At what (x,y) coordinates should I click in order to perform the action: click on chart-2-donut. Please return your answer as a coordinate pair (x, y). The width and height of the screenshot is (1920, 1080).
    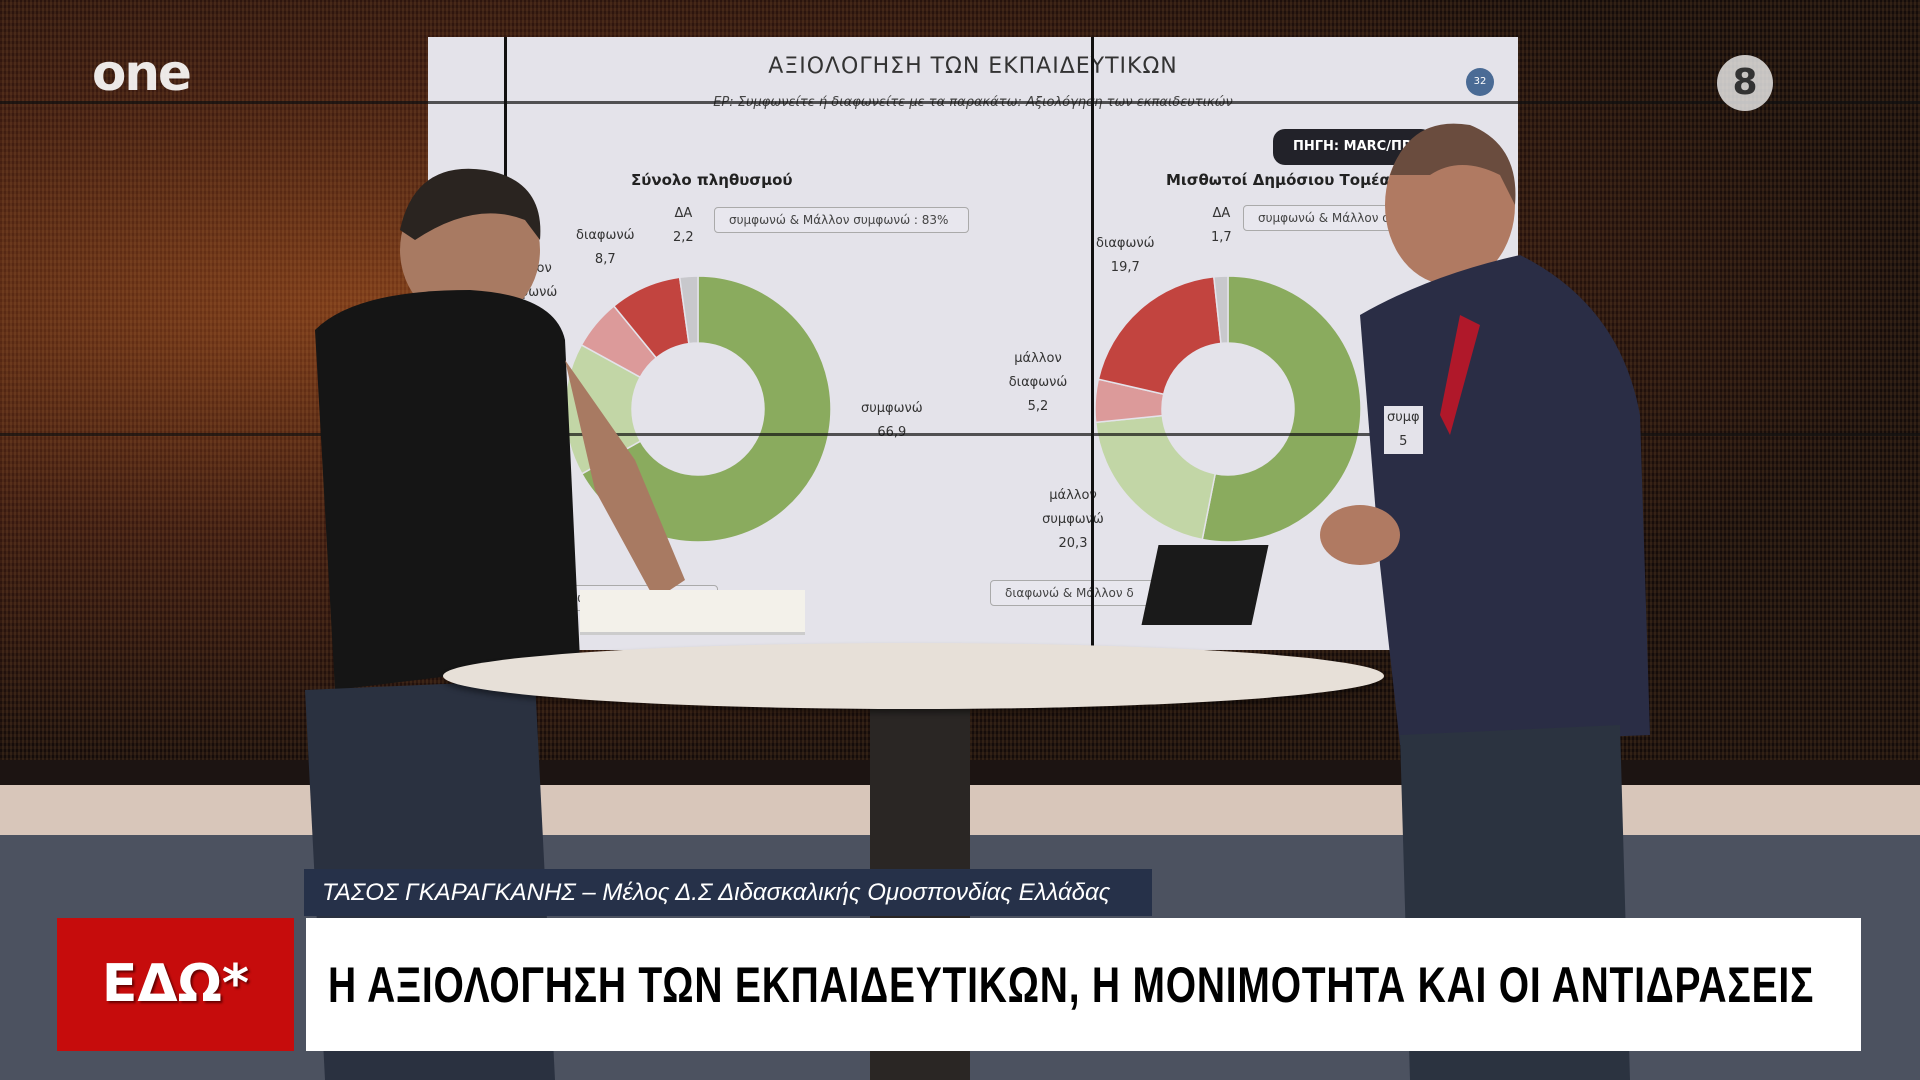
    Looking at the image, I should click on (1228, 409).